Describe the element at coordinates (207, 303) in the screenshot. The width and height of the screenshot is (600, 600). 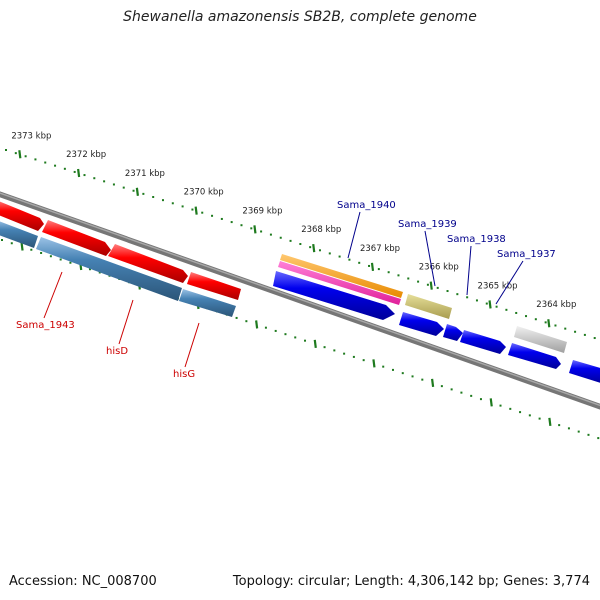
I see `gene-hisg` at that location.